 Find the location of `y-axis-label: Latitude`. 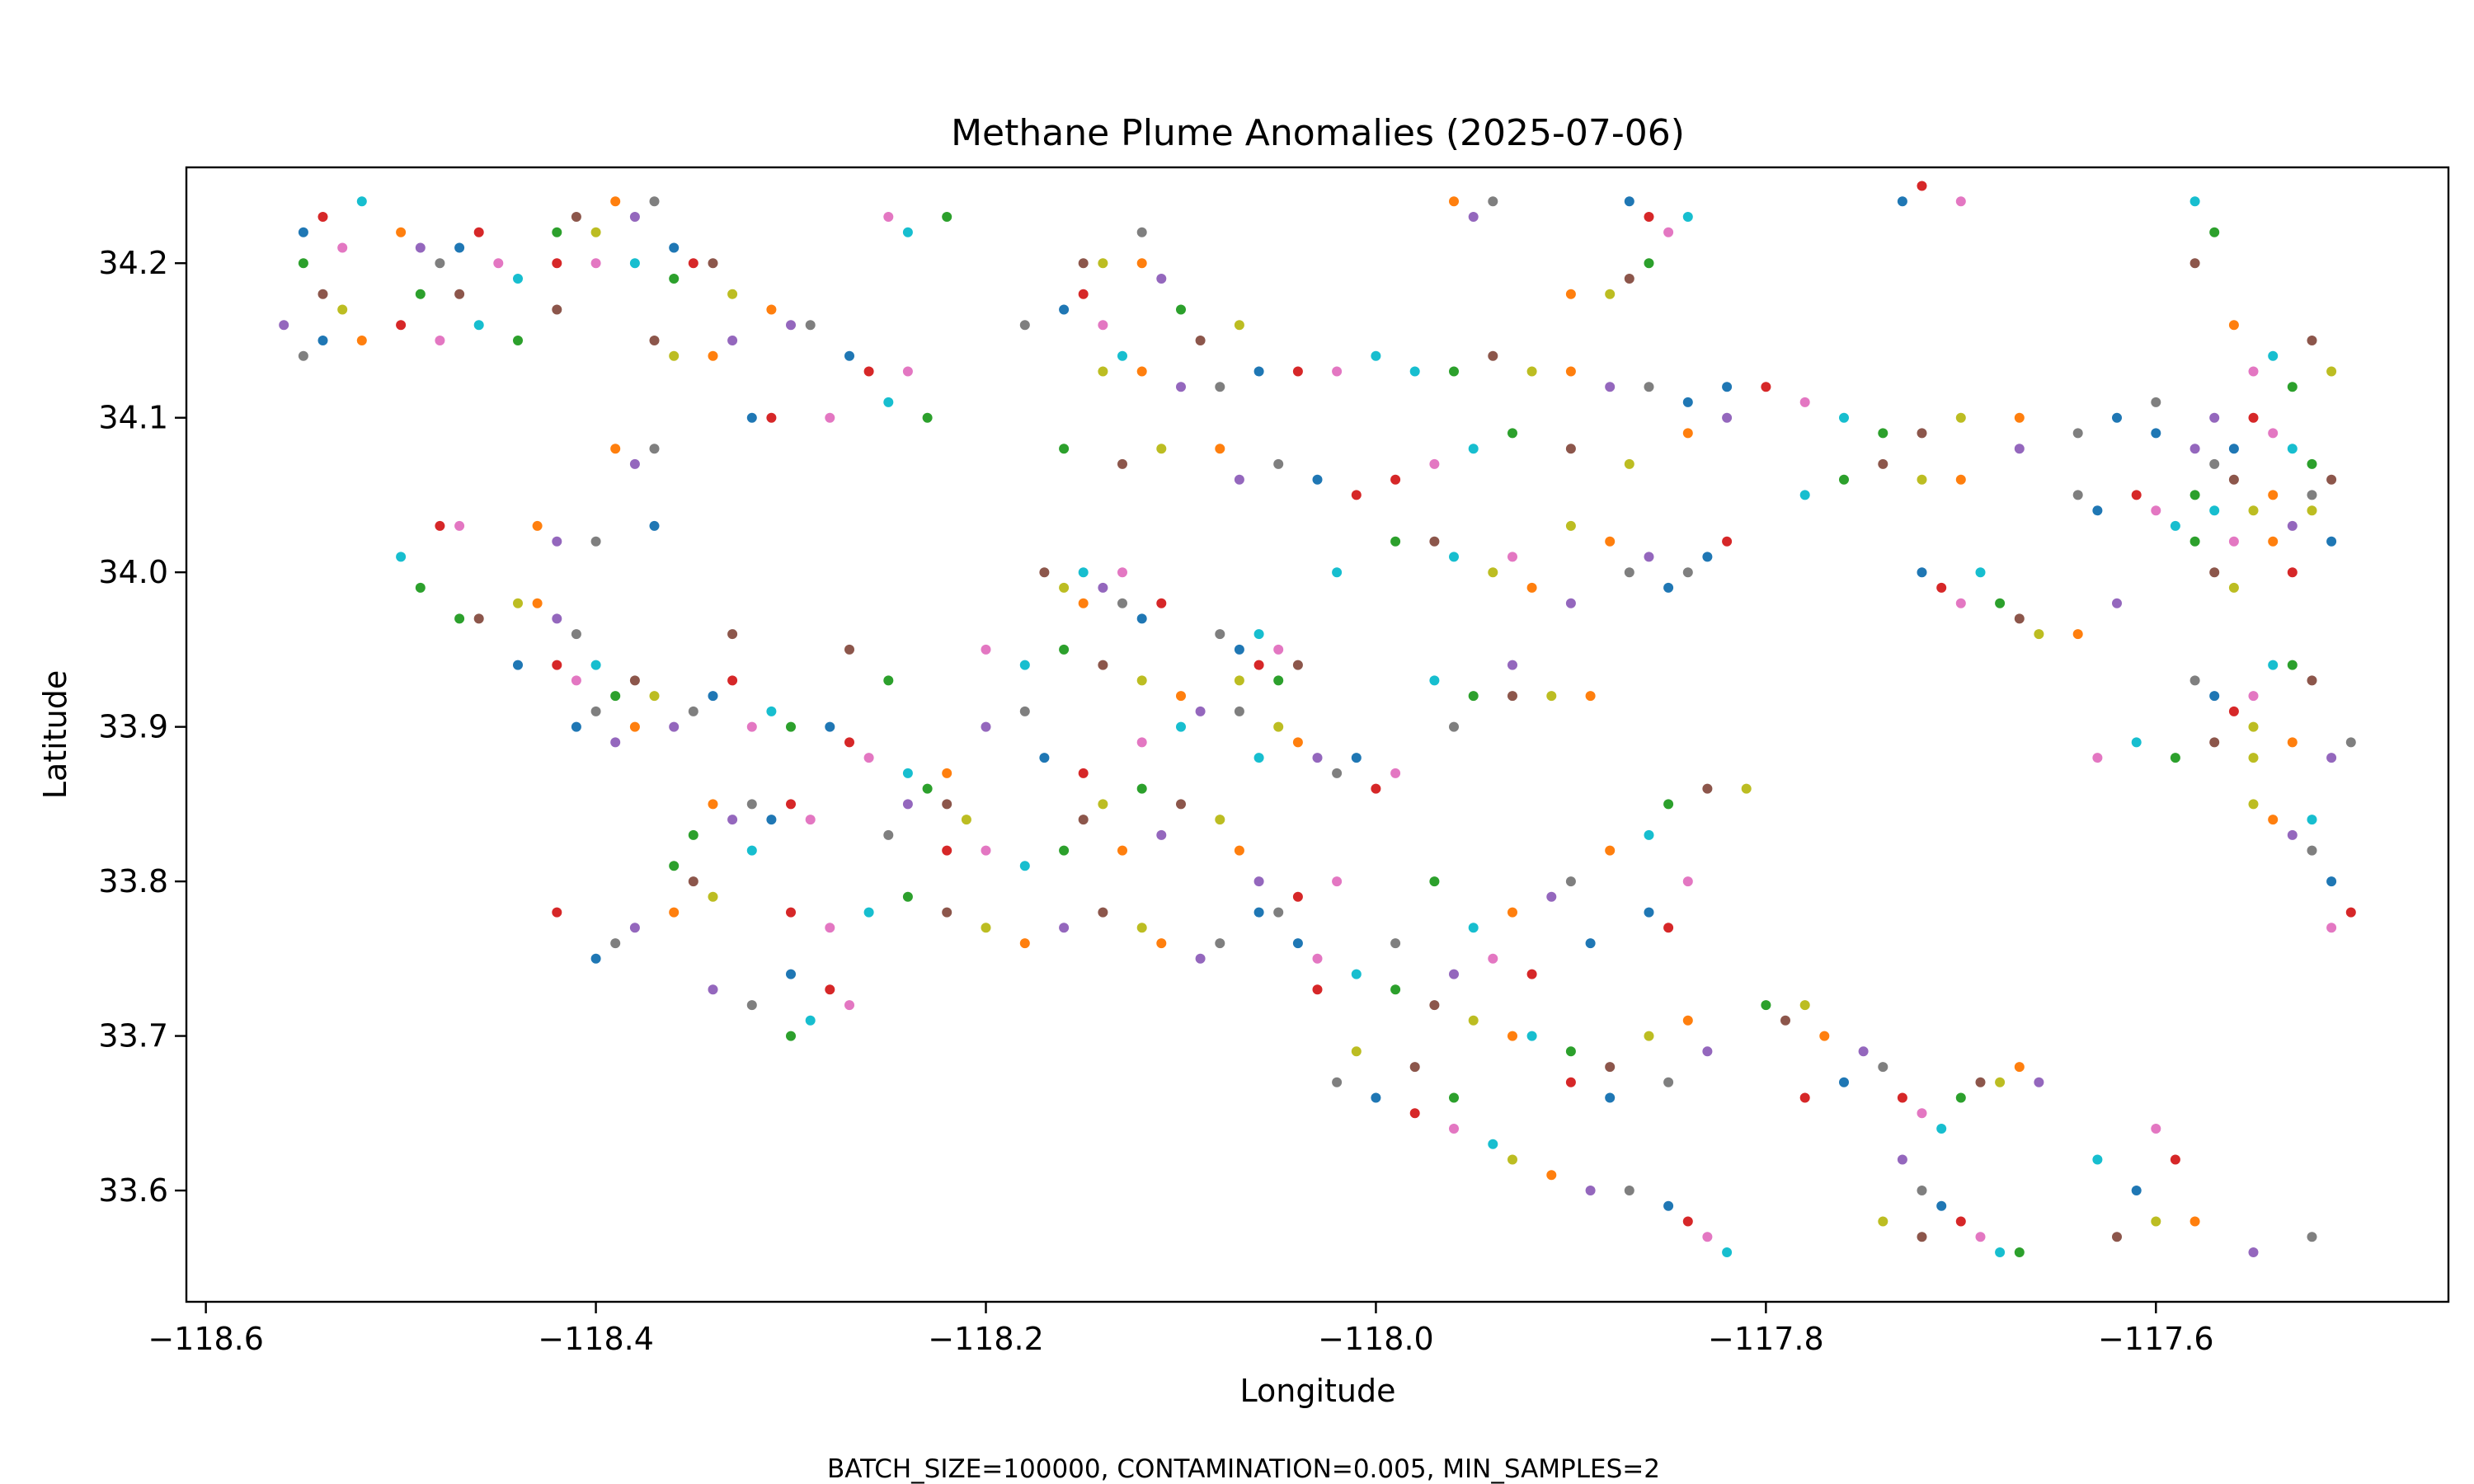

y-axis-label: Latitude is located at coordinates (55, 734).